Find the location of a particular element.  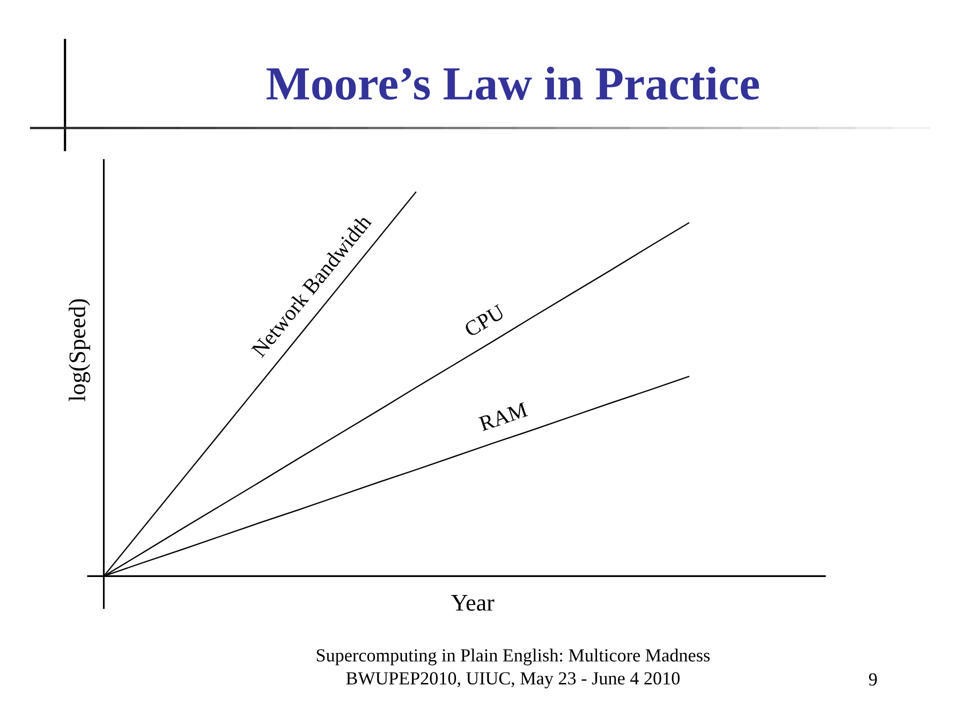

text: BWUPEP2010, UIUC, May 23 - June 4 2010 is located at coordinates (513, 680).